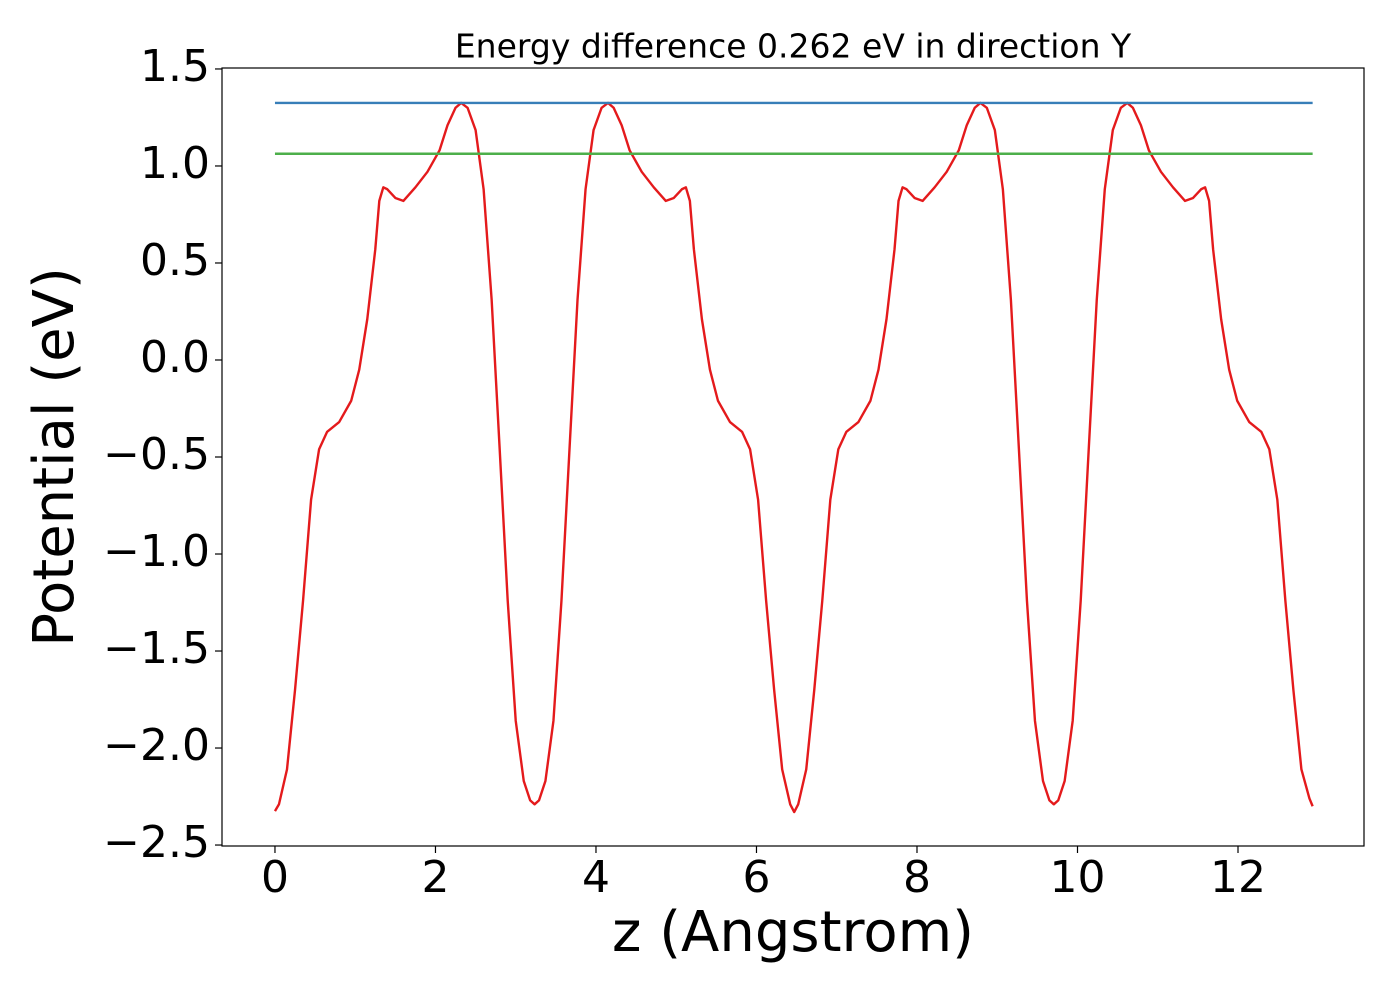 The image size is (1400, 1000). Describe the element at coordinates (156, 648) in the screenshot. I see `y-tick-label: −1.5` at that location.